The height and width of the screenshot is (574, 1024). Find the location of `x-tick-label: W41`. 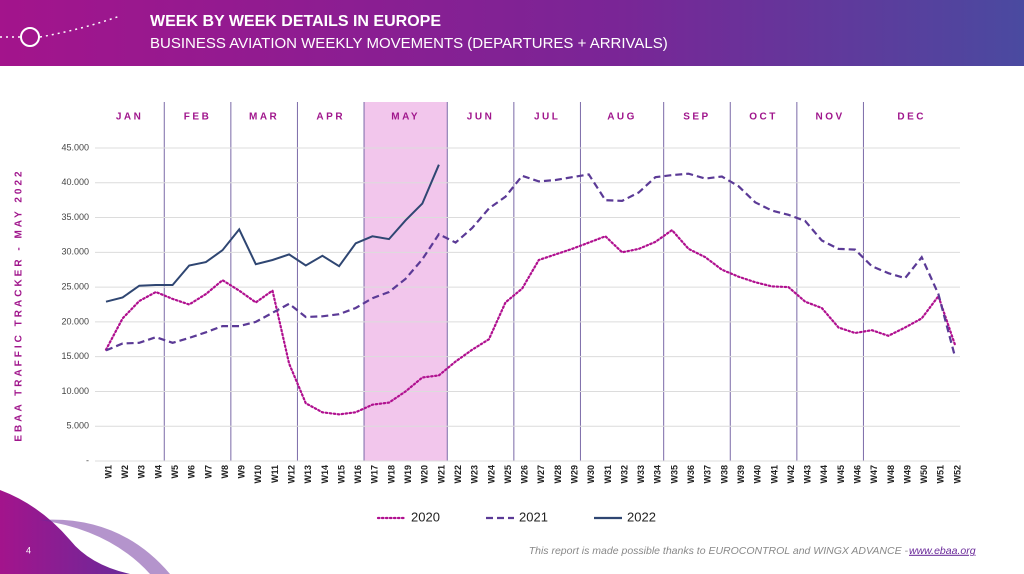

x-tick-label: W41 is located at coordinates (774, 474).